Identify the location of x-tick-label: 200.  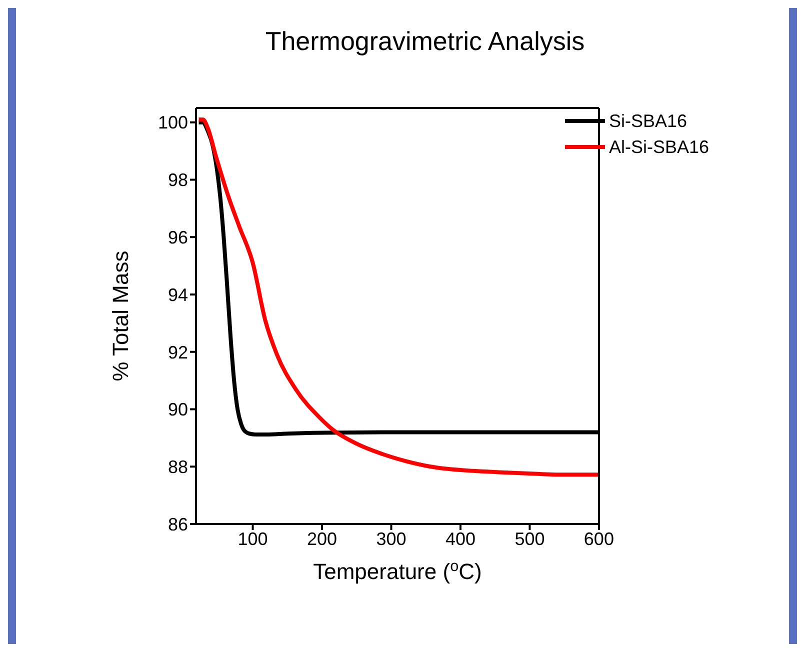
(322, 538).